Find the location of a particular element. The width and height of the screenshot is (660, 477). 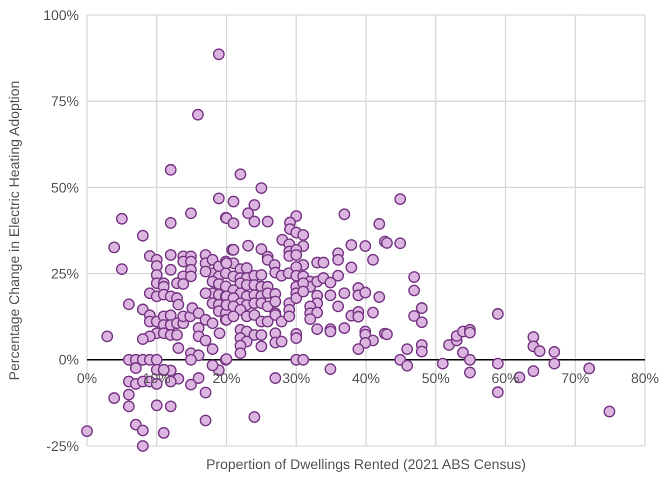

y-tick-label: 0% is located at coordinates (68, 360).